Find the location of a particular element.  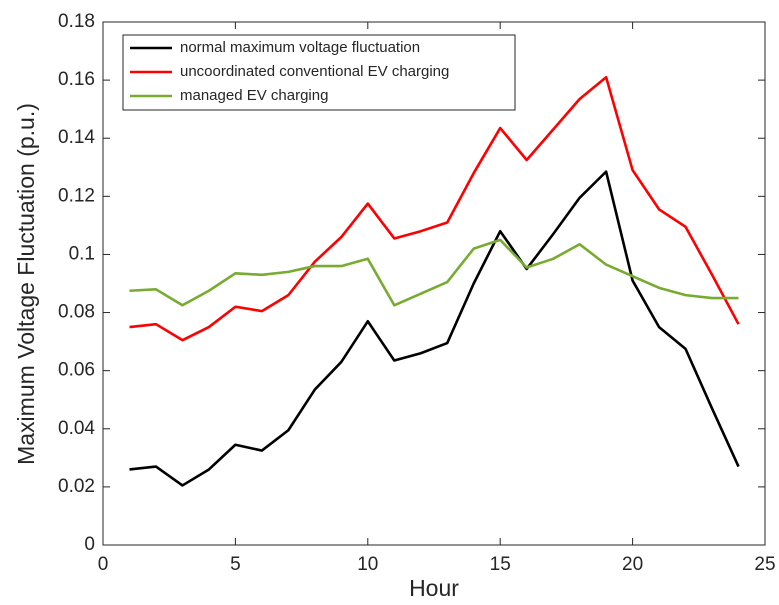

legend-label: uncoordinated conventional EV charging is located at coordinates (314, 71).